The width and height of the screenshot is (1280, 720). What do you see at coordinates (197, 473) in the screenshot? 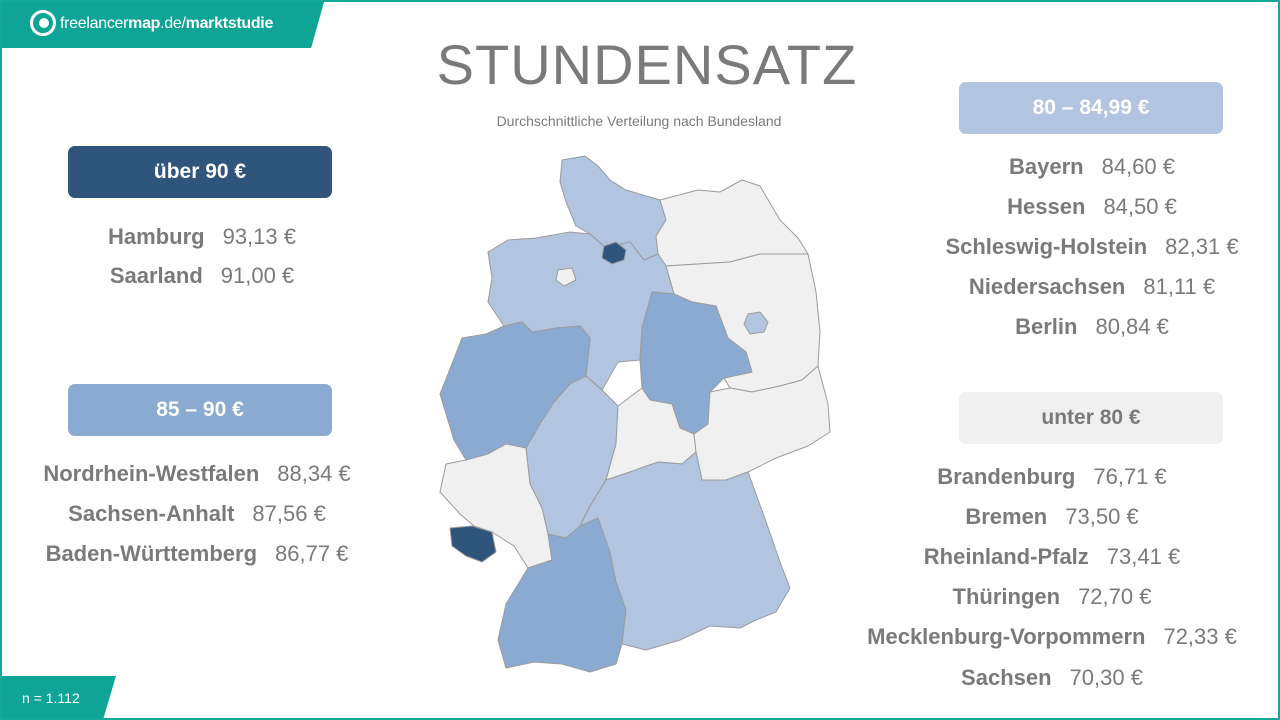
I see `list-item: Nordrhein-Westfalen 88,34 €` at bounding box center [197, 473].